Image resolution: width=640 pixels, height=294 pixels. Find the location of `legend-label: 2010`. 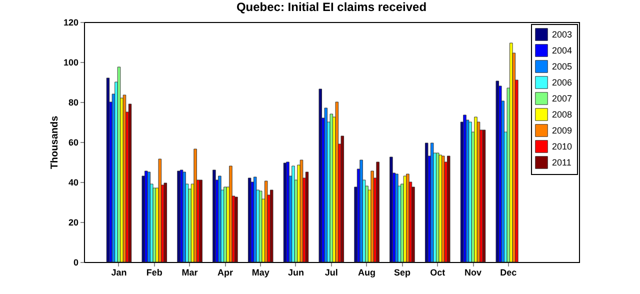

legend-label: 2010 is located at coordinates (562, 147).